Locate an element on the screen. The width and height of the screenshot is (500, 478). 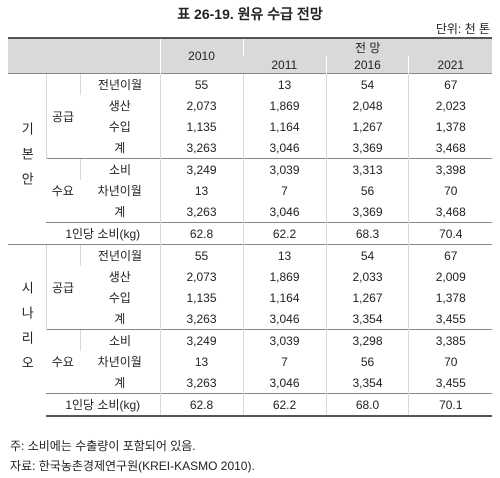
cell: 70.1 is located at coordinates (450, 405).